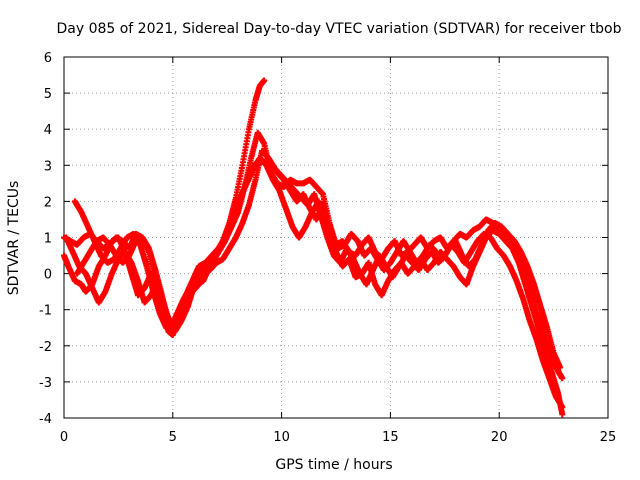  I want to click on y-tick-label: 6, so click(48, 58).